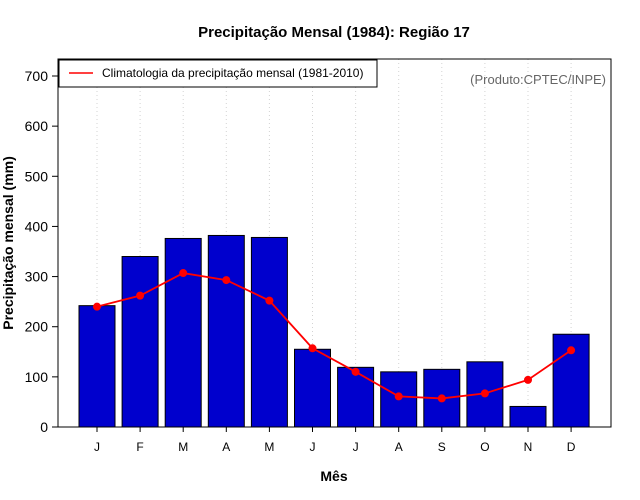  Describe the element at coordinates (8, 243) in the screenshot. I see `y-axis-label: Precipitação mensal (mm)` at that location.